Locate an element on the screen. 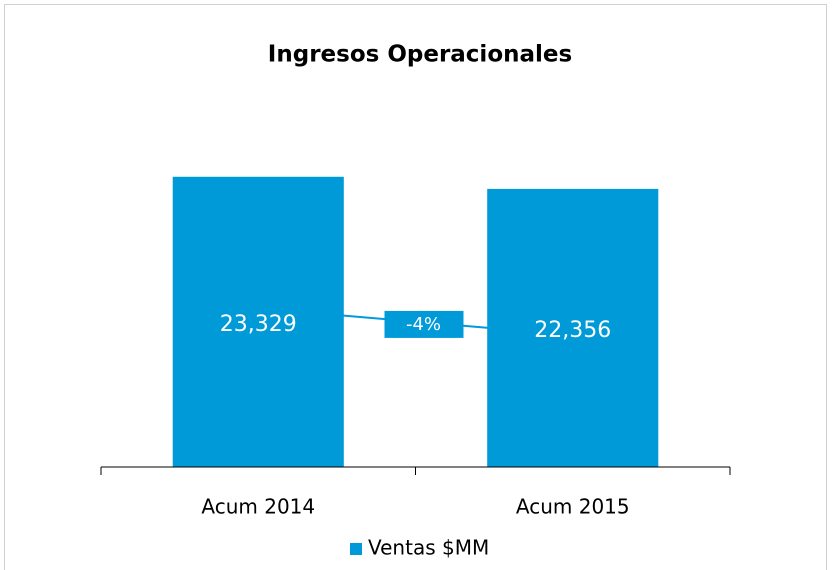  legend-label: Ventas $MM is located at coordinates (428, 548).